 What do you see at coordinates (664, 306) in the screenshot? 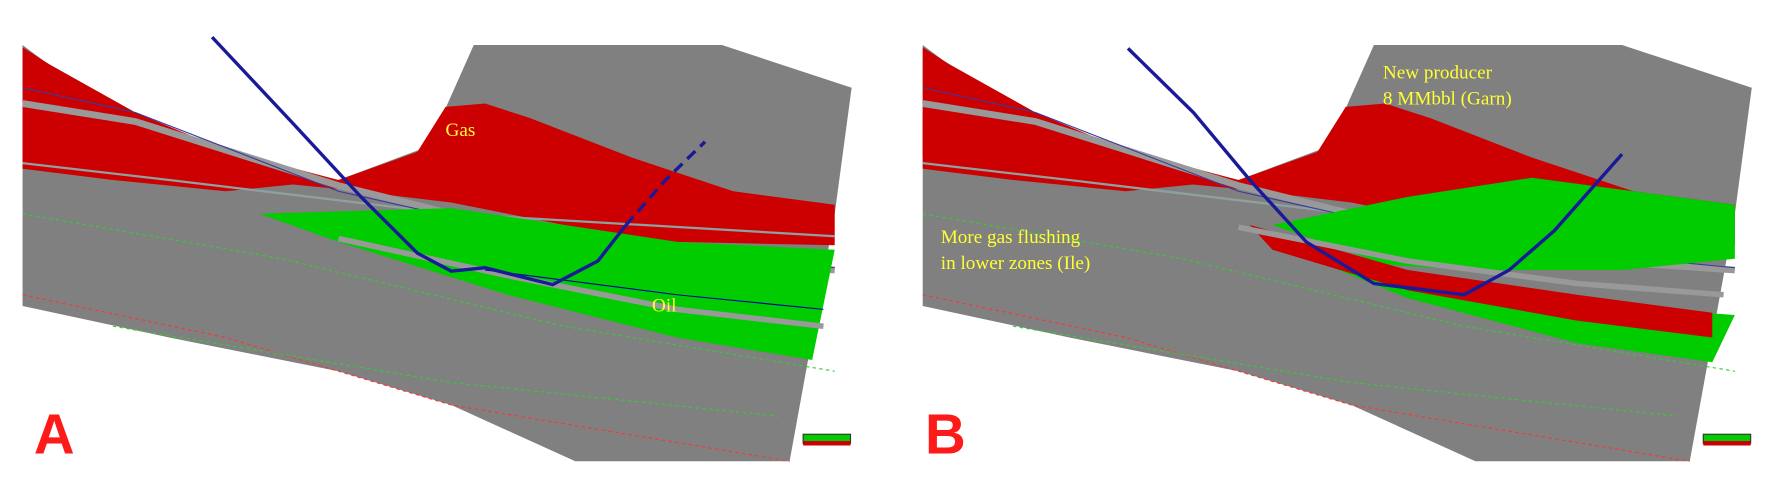
I see `annotation: Oil` at bounding box center [664, 306].